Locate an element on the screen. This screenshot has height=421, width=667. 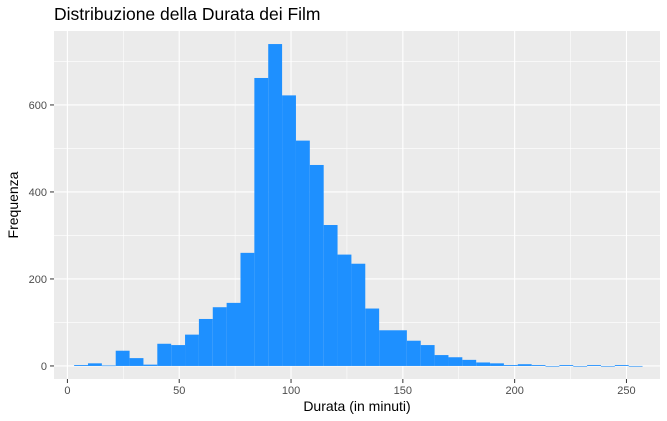
y-tick-label: 0 is located at coordinates (44, 367).